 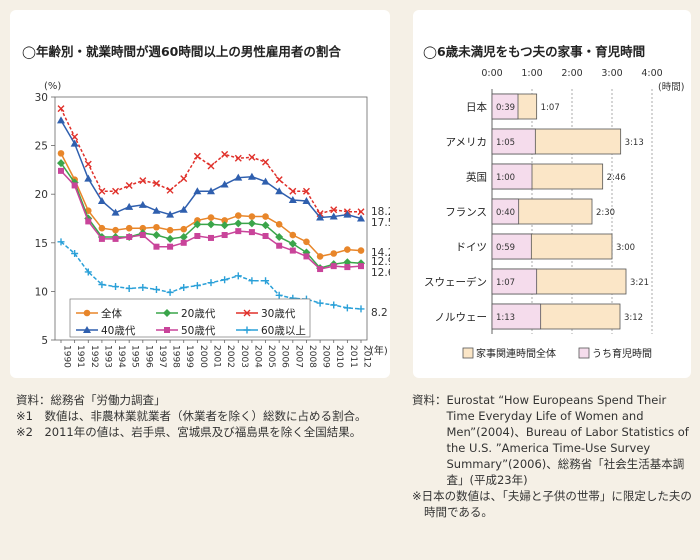 I want to click on point-s2-9-shape, so click(x=184, y=179).